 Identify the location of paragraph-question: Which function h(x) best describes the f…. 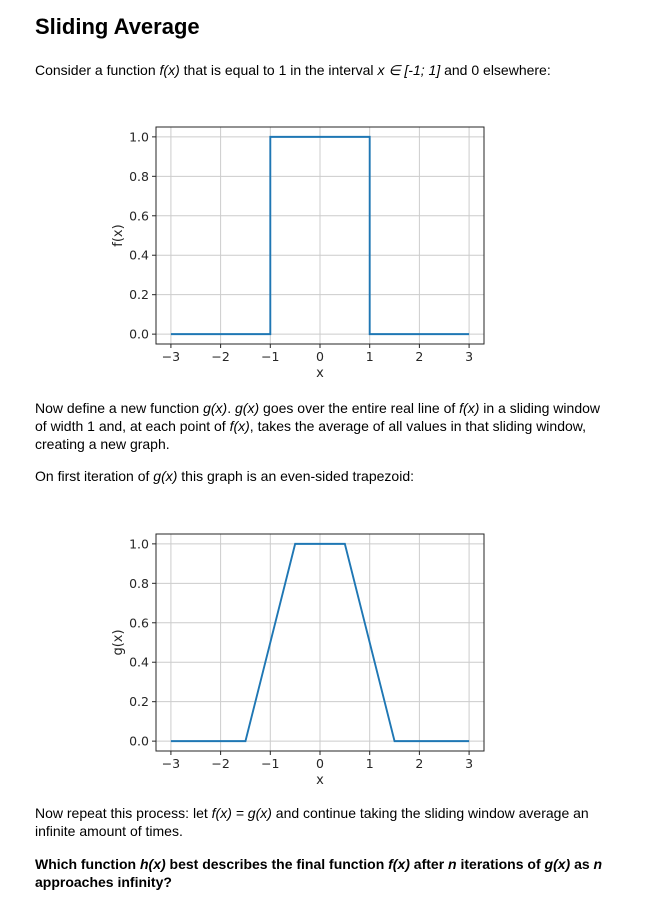
(324, 873).